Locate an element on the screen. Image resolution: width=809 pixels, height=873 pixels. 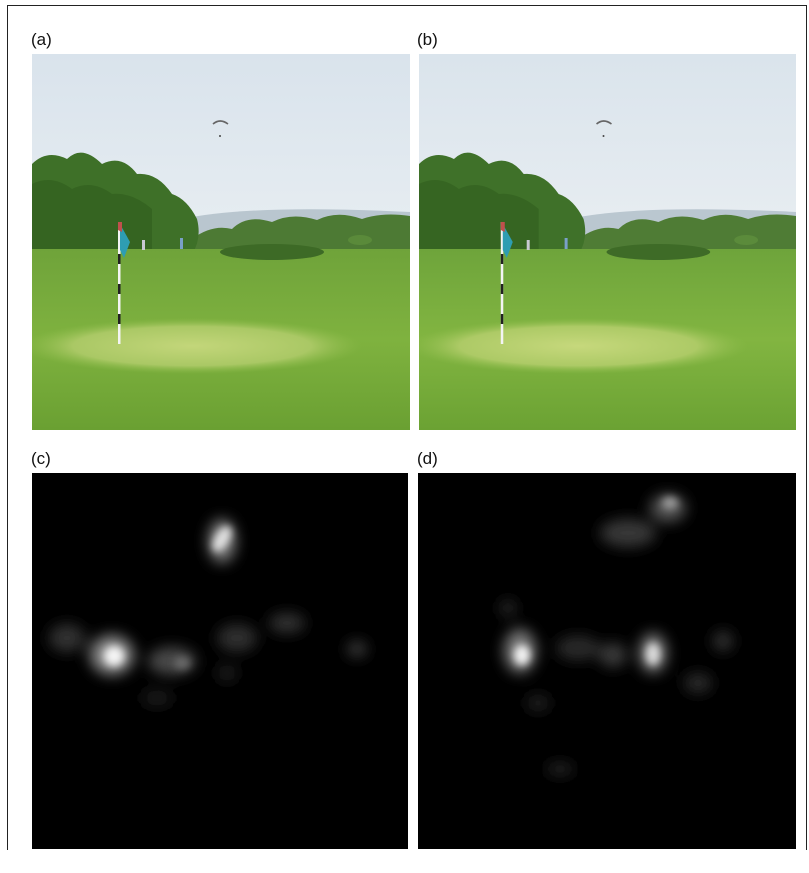
panel-label-b: (b) is located at coordinates (427, 39).